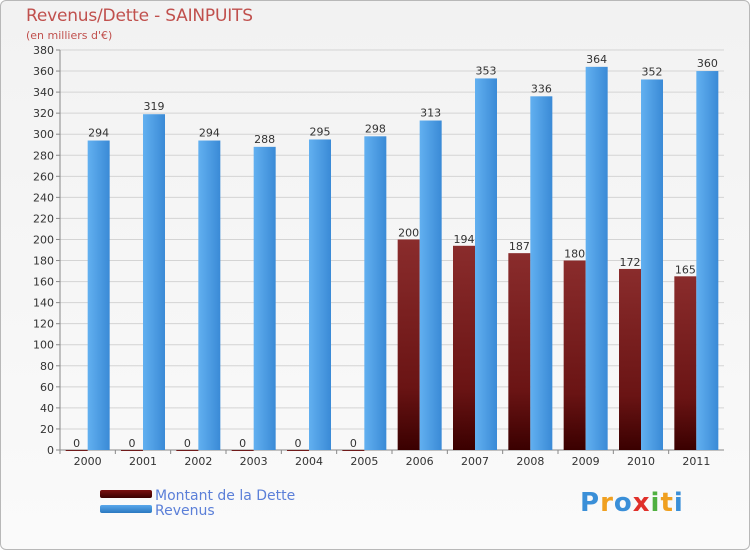 Image resolution: width=750 pixels, height=550 pixels. What do you see at coordinates (225, 496) in the screenshot?
I see `legend-label-dette: Montant de la Dette` at bounding box center [225, 496].